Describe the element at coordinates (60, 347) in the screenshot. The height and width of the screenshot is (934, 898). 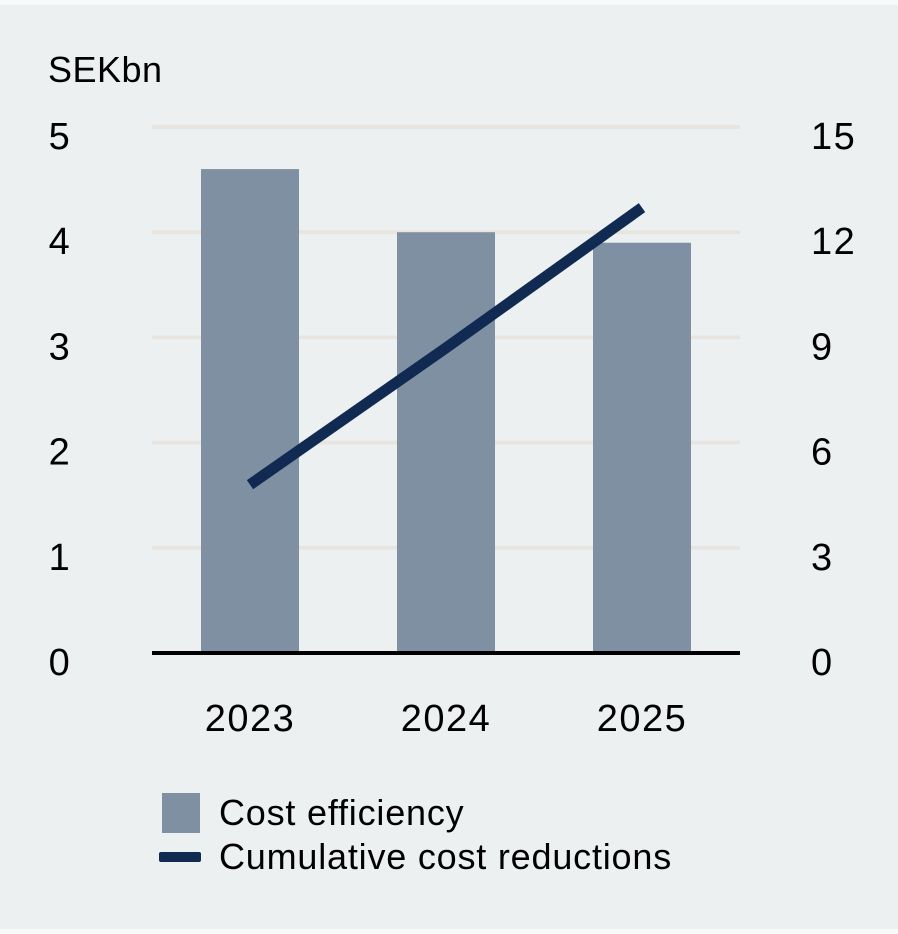
I see `y-axis-tick-left: 3` at that location.